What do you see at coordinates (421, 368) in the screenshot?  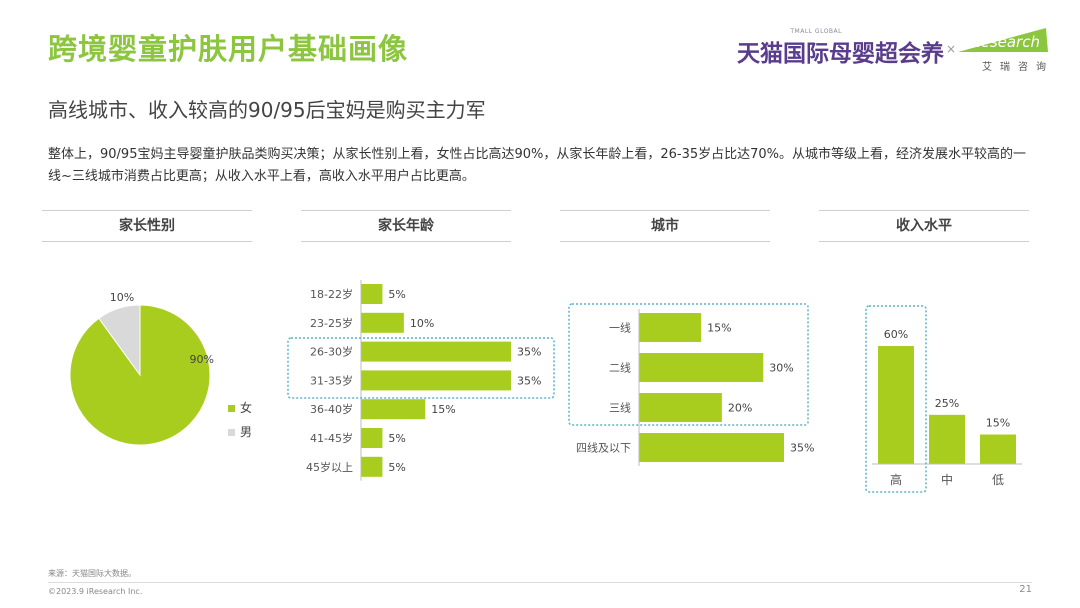 I see `age-highlight-box` at bounding box center [421, 368].